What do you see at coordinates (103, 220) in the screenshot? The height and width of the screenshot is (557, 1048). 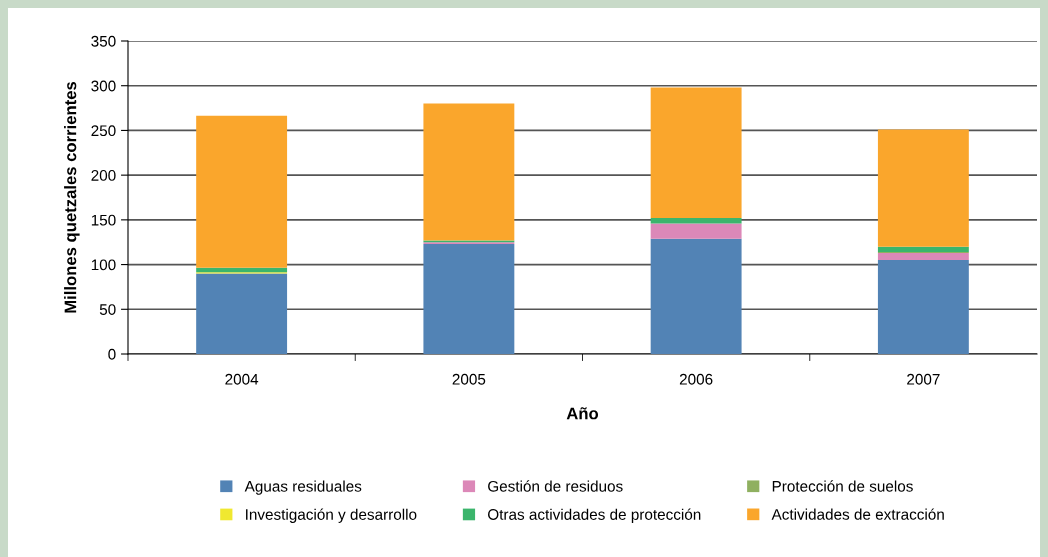 I see `y-tick-label: 150` at bounding box center [103, 220].